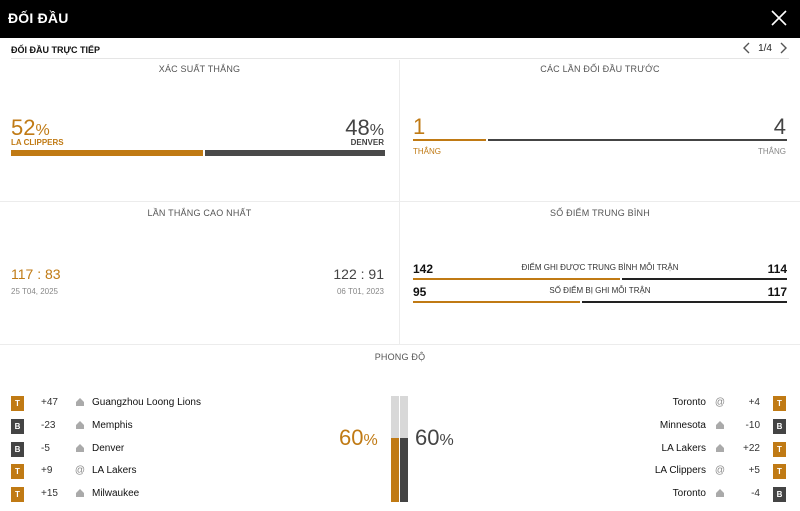 This screenshot has width=800, height=511. Describe the element at coordinates (112, 425) in the screenshot. I see `opponent-name: Memphis` at that location.